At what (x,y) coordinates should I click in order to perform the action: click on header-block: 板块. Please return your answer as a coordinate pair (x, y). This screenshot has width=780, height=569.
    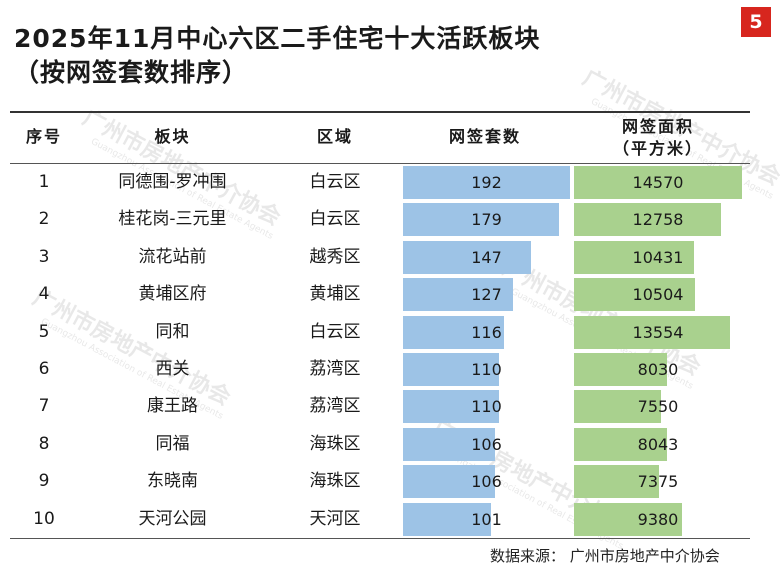
    Looking at the image, I should click on (172, 136).